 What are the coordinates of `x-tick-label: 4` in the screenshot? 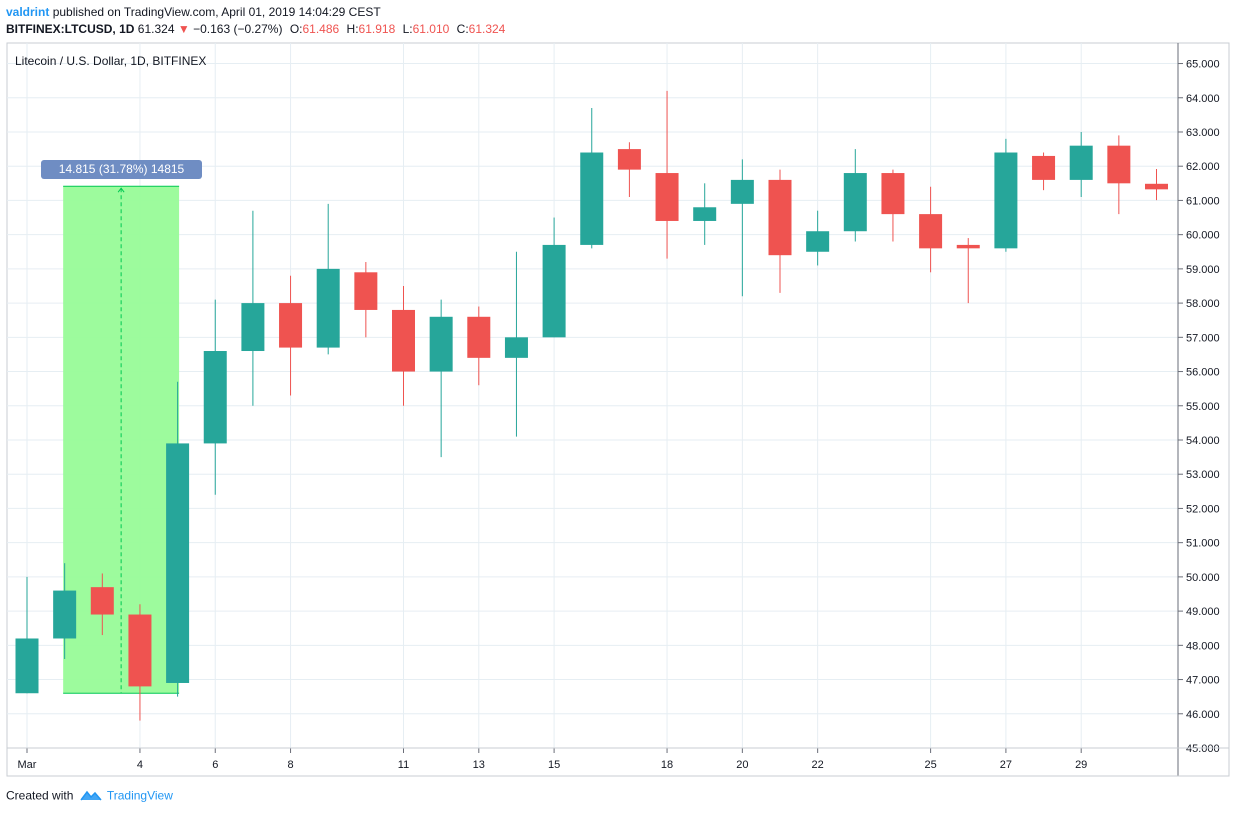 It's located at (140, 765).